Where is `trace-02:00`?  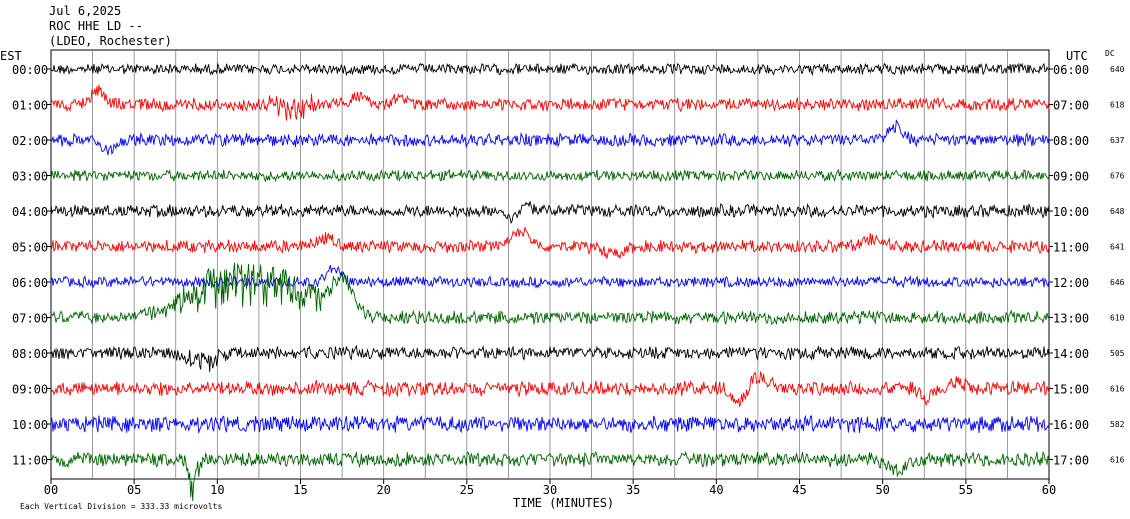
trace-02:00 is located at coordinates (550, 137).